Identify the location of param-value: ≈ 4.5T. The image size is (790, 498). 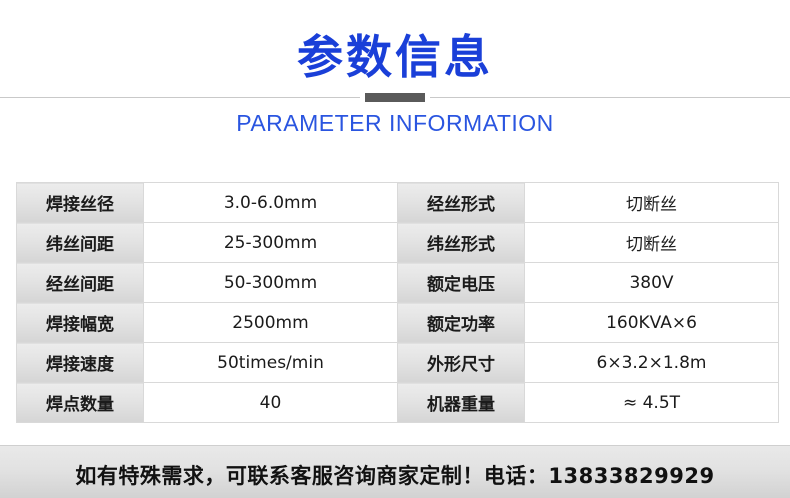
(651, 402).